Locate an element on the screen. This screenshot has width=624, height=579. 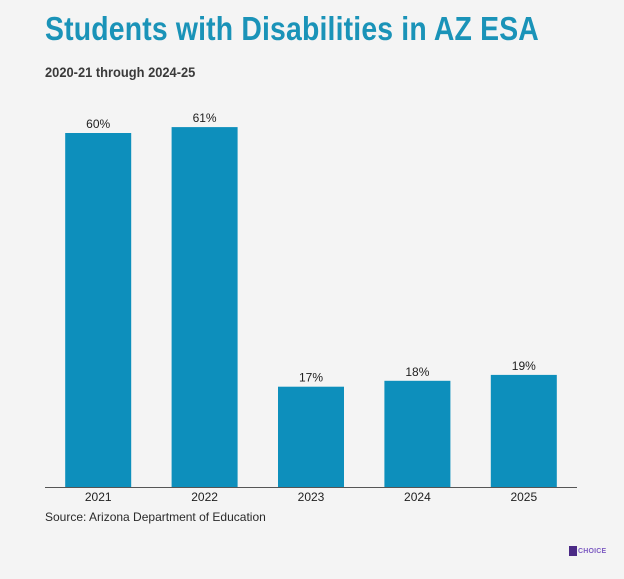
publisher-logo: CHOICE is located at coordinates (587, 551).